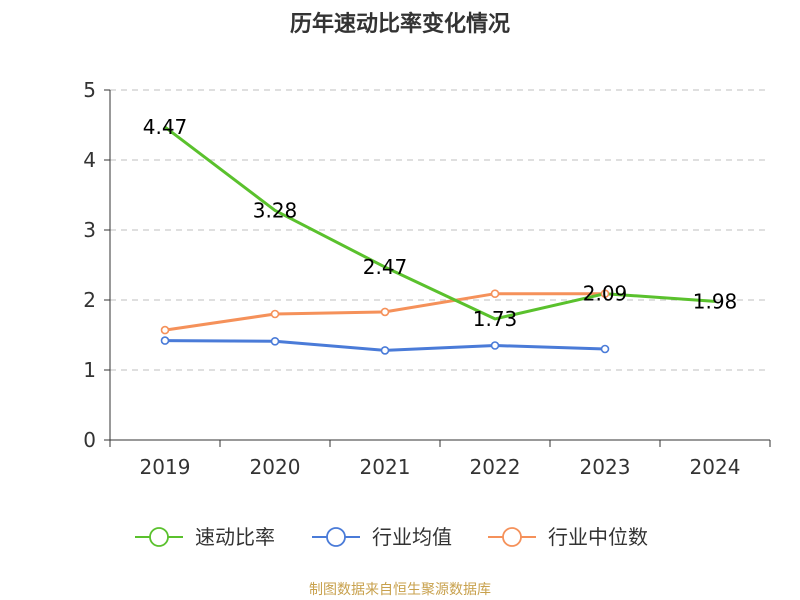 The height and width of the screenshot is (600, 800). I want to click on x-tick-label: 2023, so click(605, 467).